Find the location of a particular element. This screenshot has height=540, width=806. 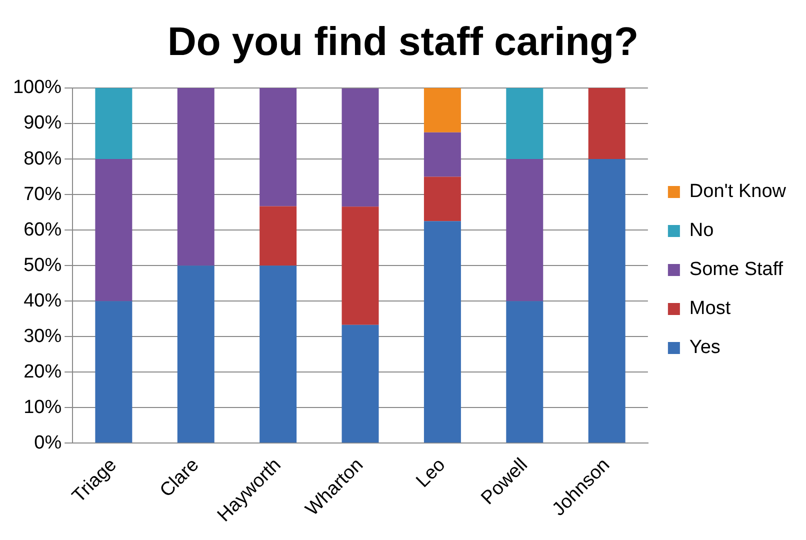

y-tick-label: 60% is located at coordinates (43, 229).